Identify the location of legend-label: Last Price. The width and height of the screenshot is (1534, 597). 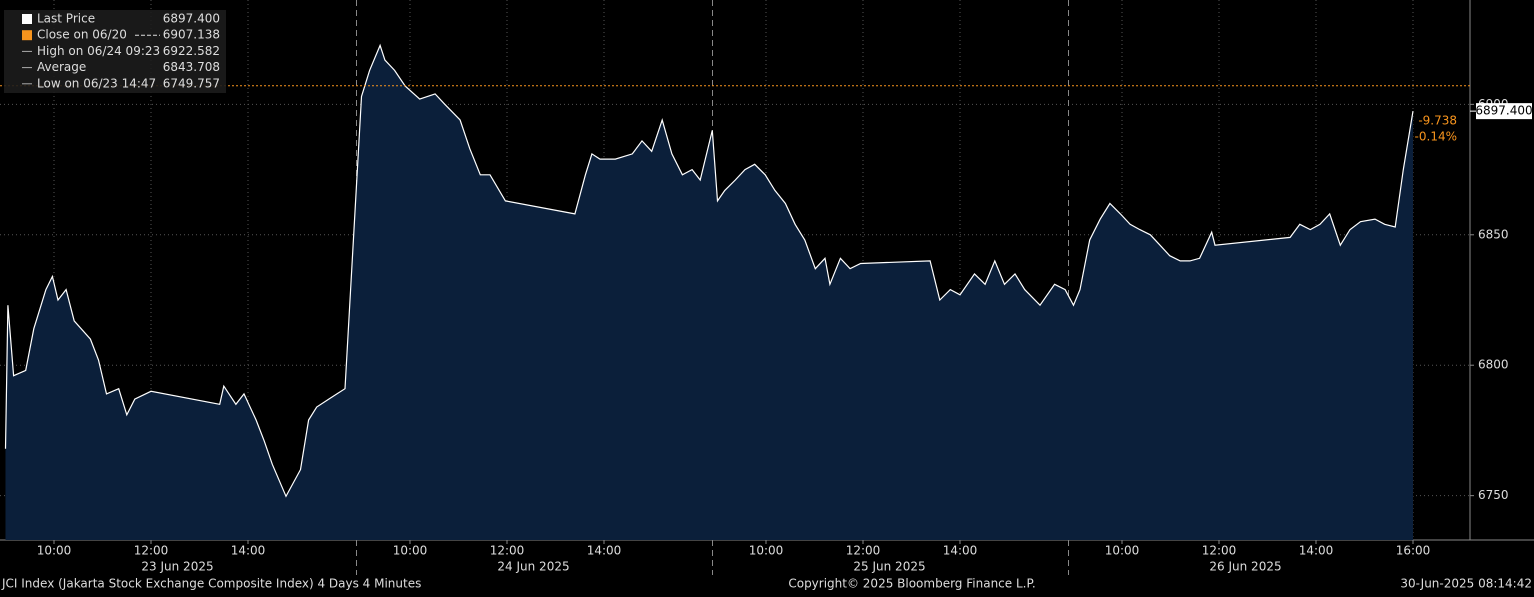
(66, 19).